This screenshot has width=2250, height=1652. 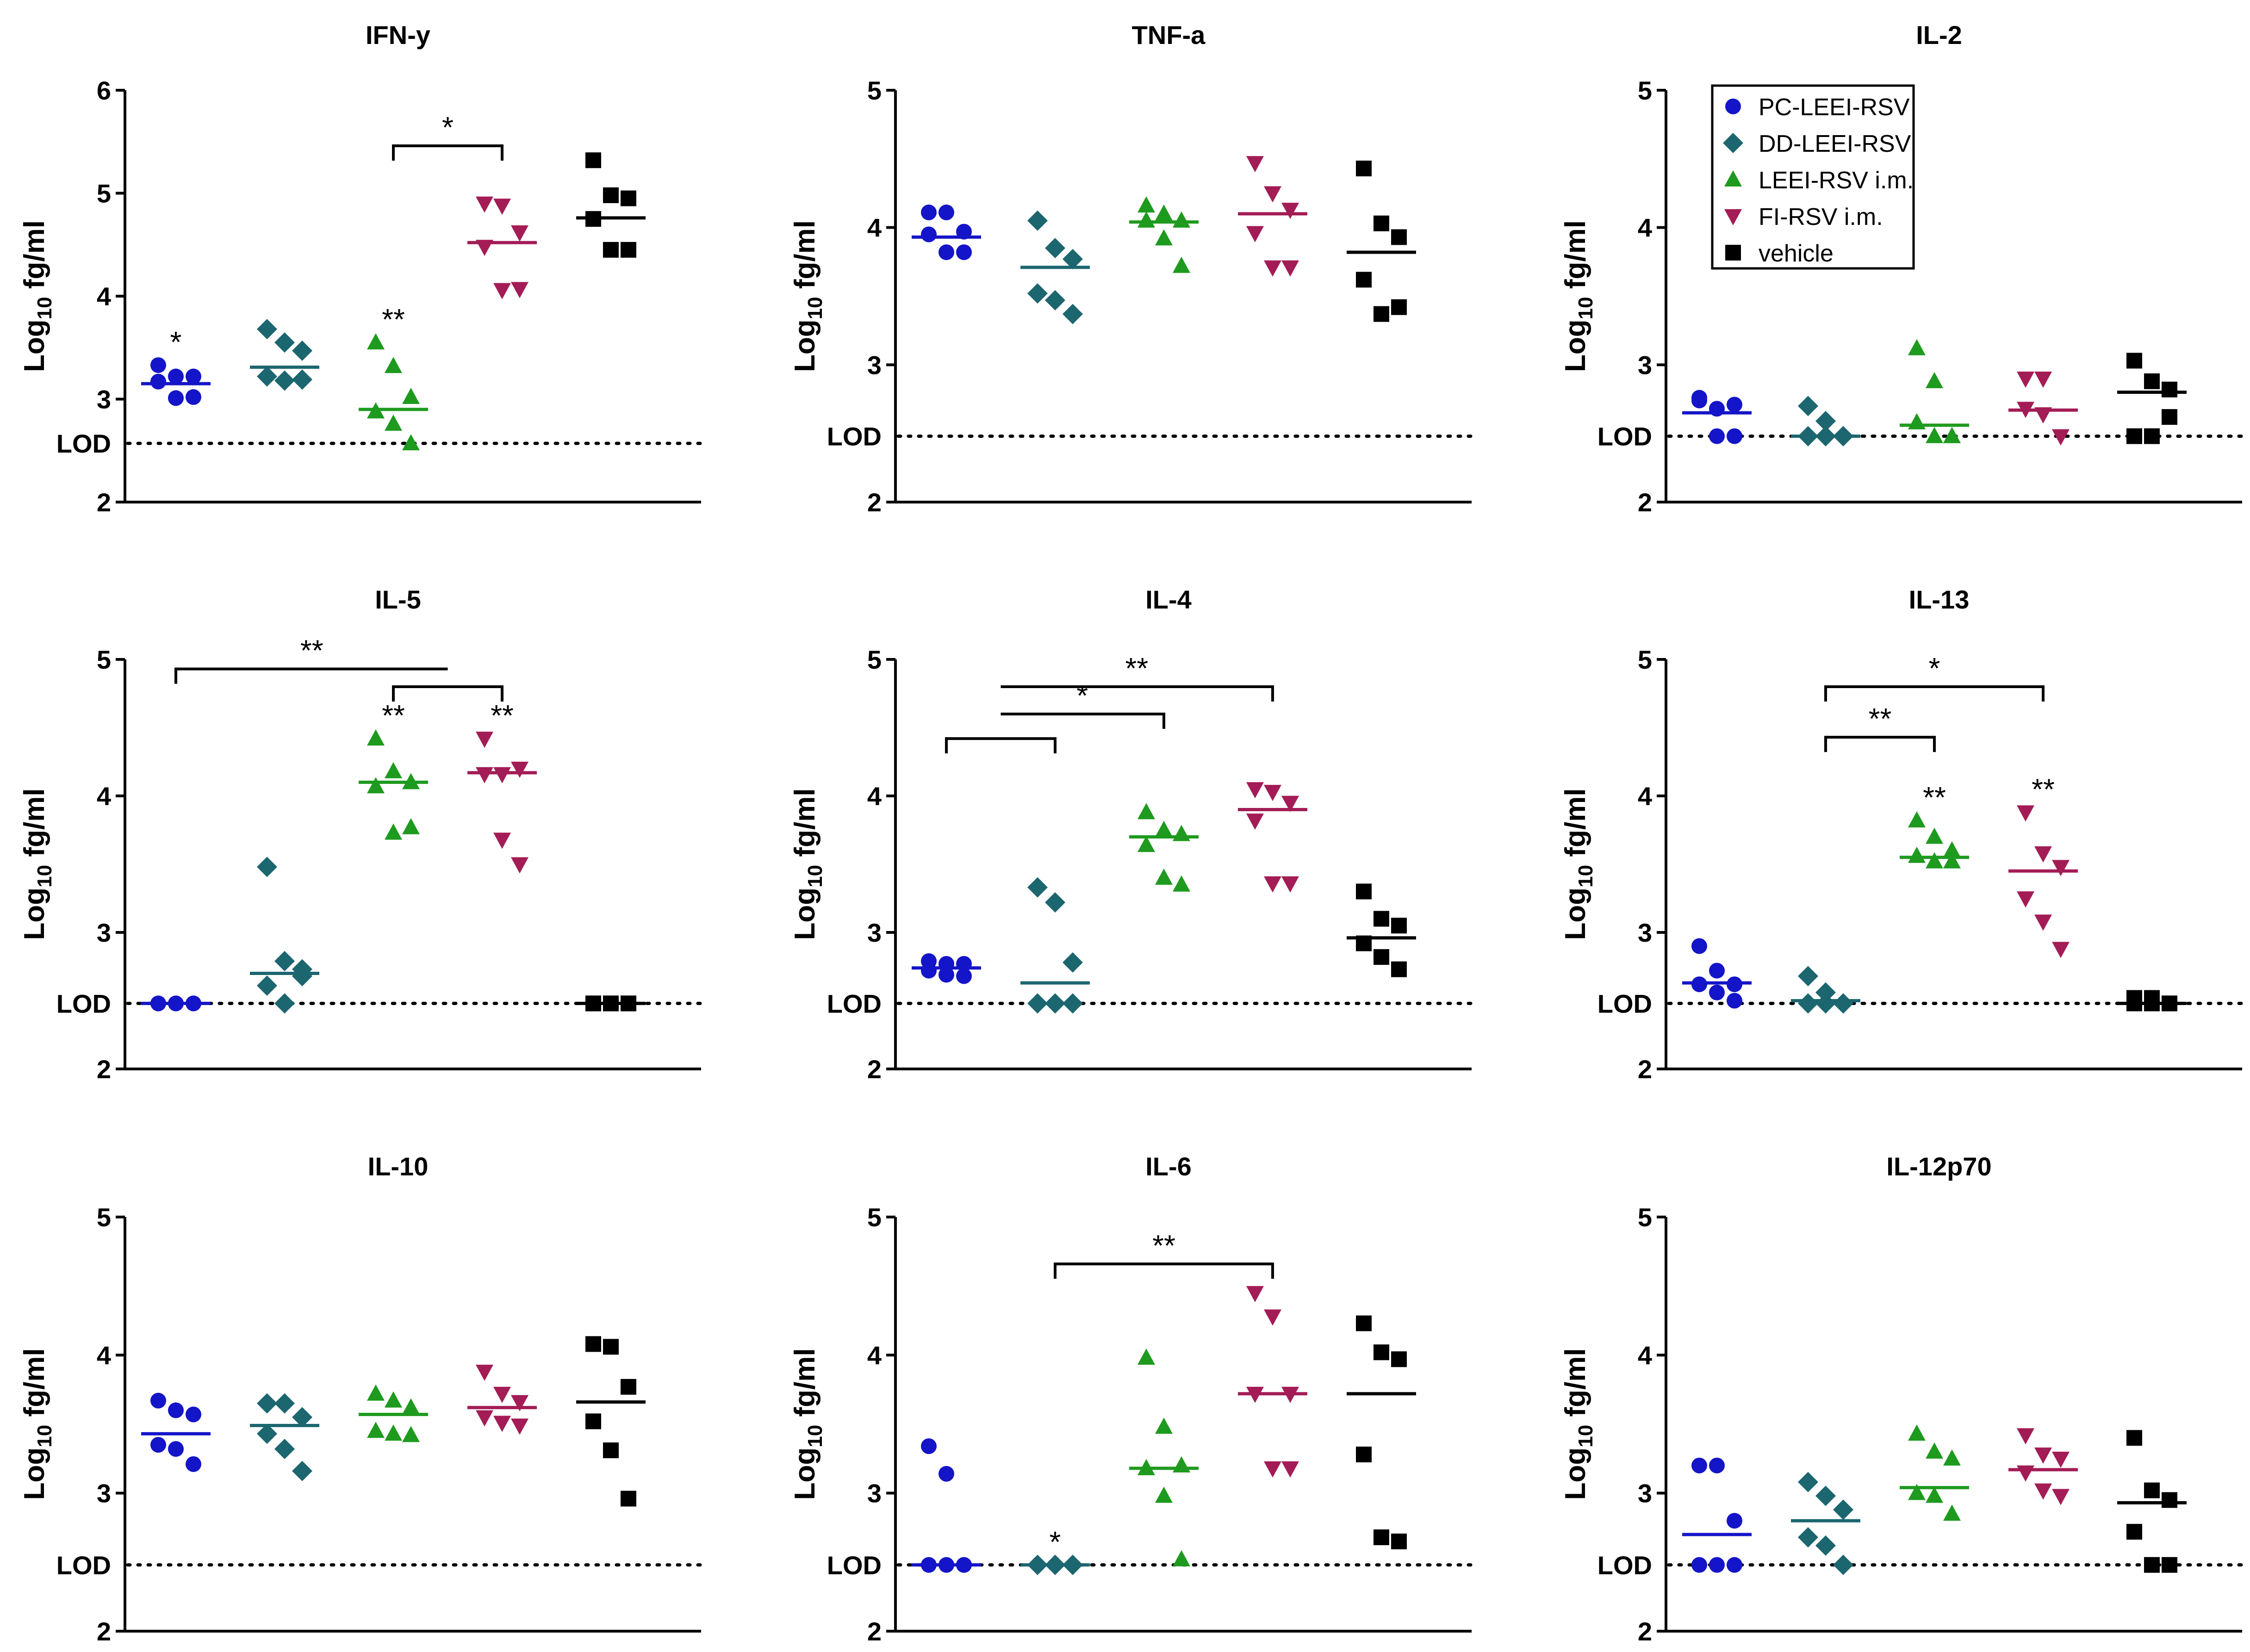 I want to click on chart-title: TNF-a, so click(x=1169, y=35).